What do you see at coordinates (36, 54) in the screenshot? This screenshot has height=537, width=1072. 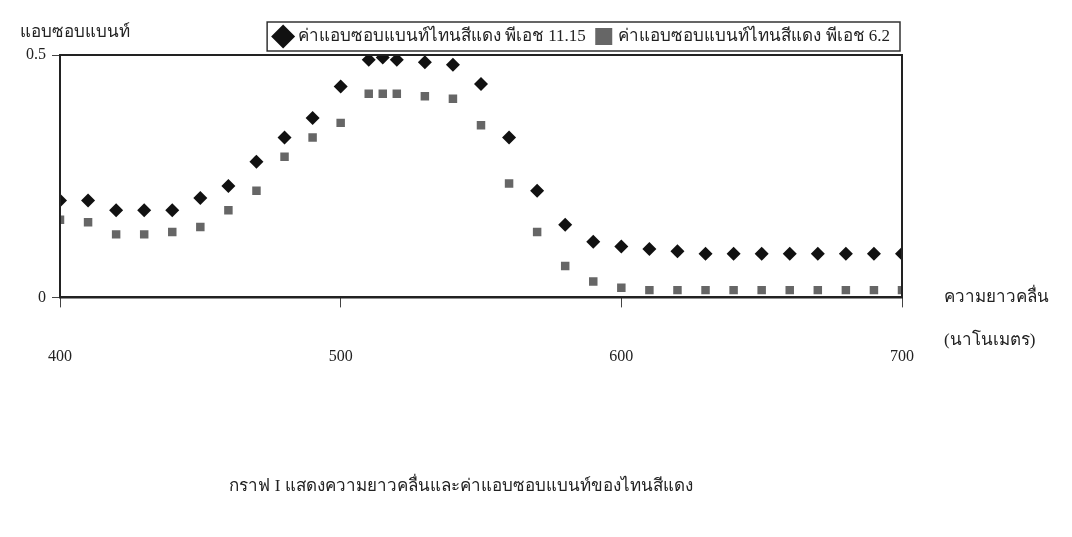 I see `y-tick-label: 0.5` at bounding box center [36, 54].